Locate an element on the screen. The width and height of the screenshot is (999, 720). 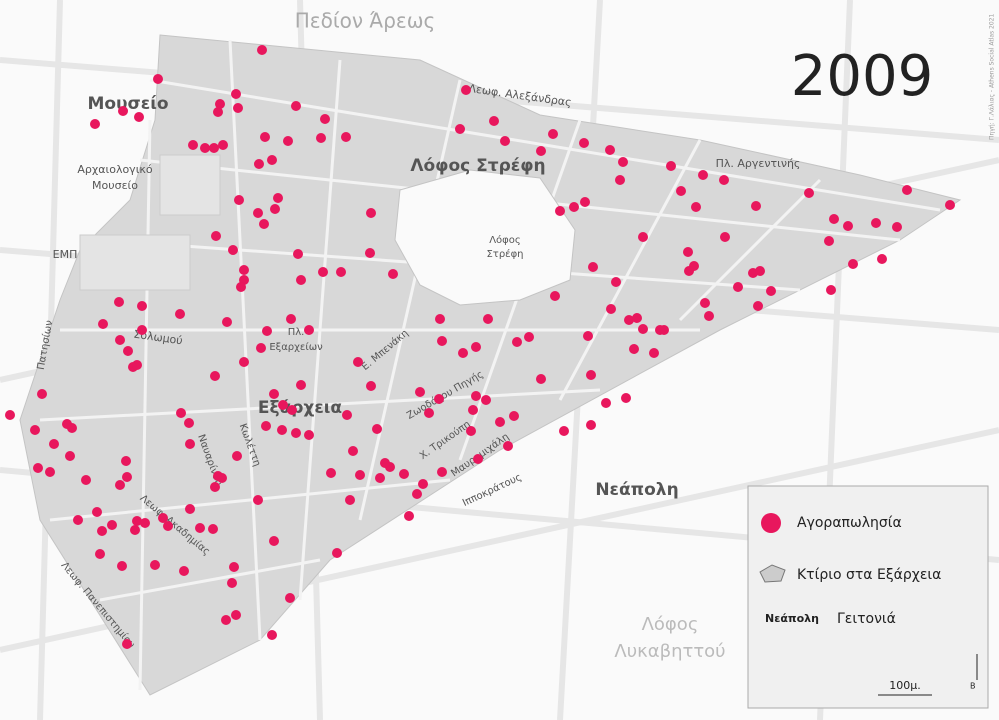
park is located at coordinates (485, 237).